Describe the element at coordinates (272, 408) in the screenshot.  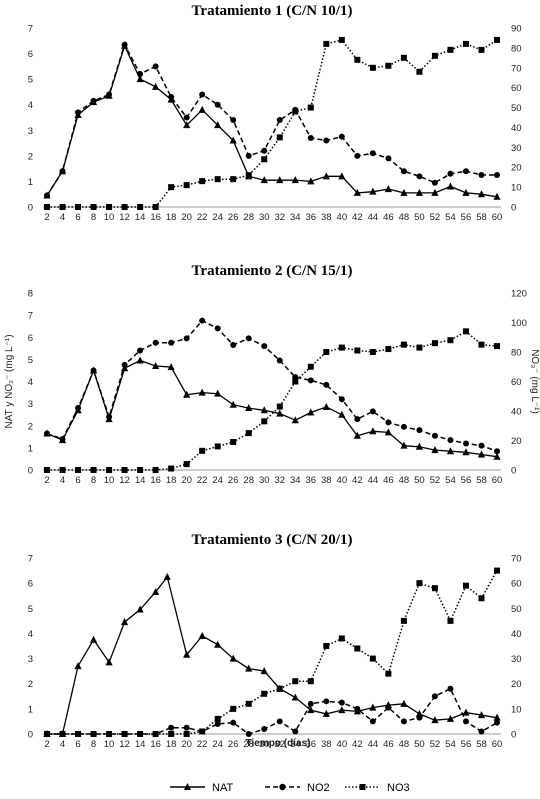
I see `series-line-nat` at that location.